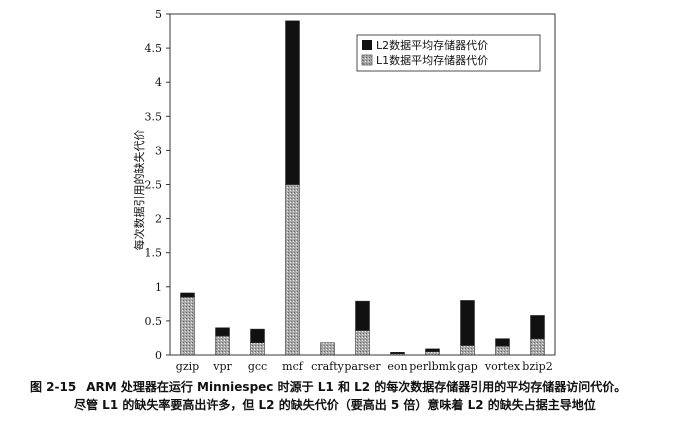 The width and height of the screenshot is (673, 433). What do you see at coordinates (502, 342) in the screenshot?
I see `bar-vortex-l2` at bounding box center [502, 342].